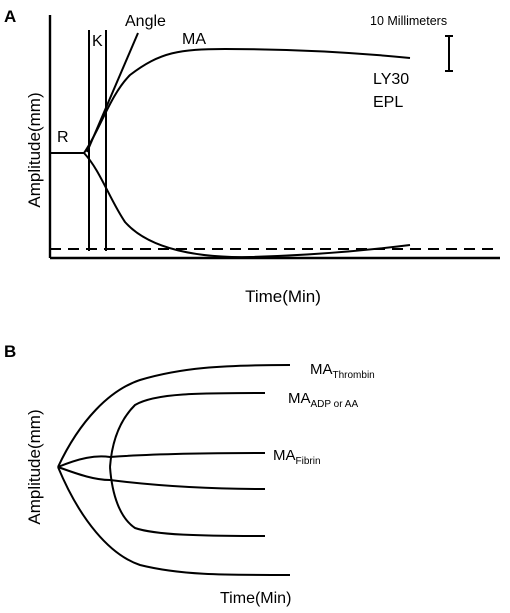  I want to click on panel-a-x-axis-label: Time(Min), so click(283, 296).